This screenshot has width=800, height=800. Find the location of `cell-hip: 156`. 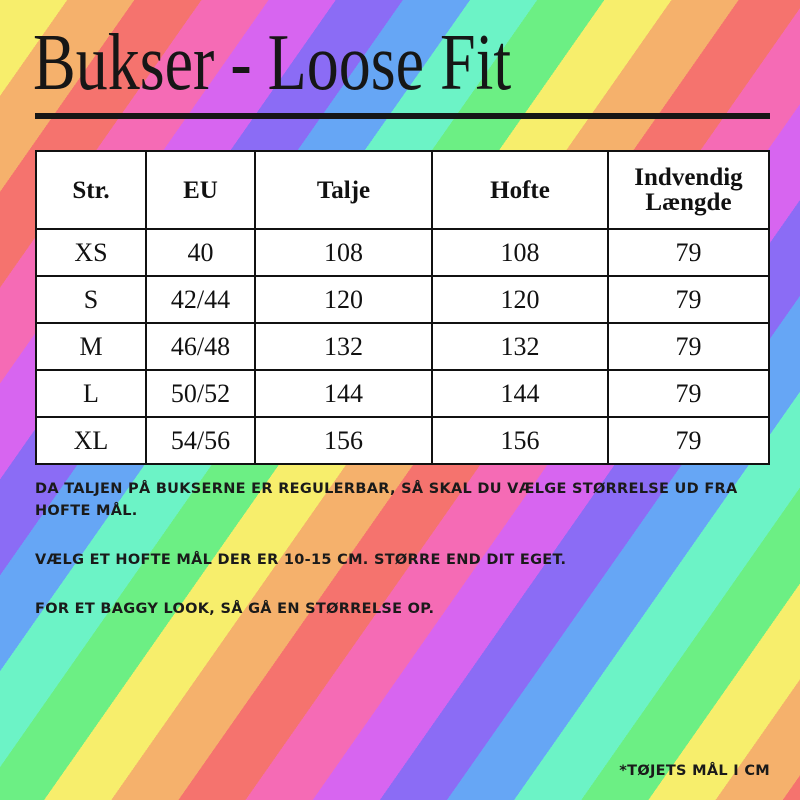

cell-hip: 156 is located at coordinates (520, 440).